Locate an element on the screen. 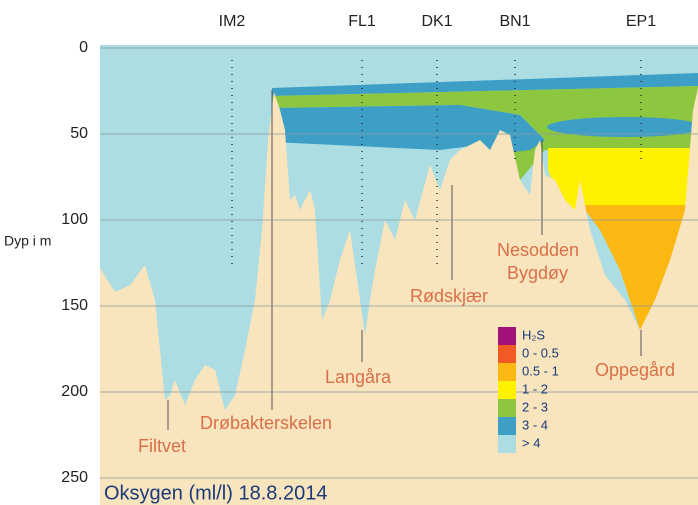 The width and height of the screenshot is (698, 505). station-label: IM2 is located at coordinates (232, 21).